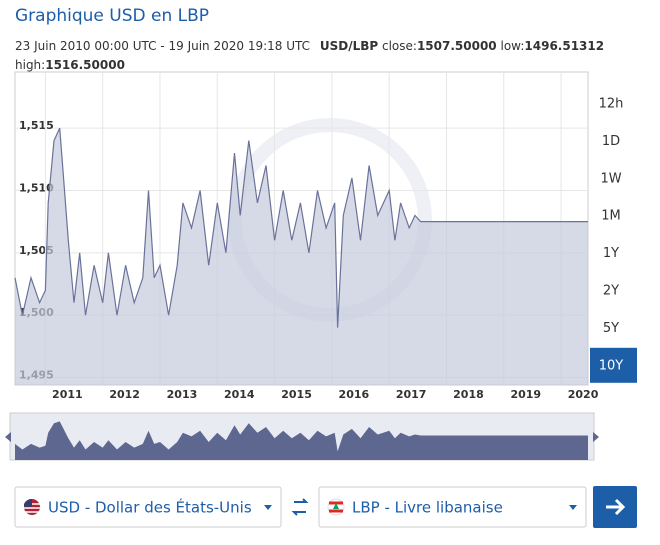 The height and width of the screenshot is (545, 660). Describe the element at coordinates (239, 394) in the screenshot. I see `x-tick-label: 2014` at that location.